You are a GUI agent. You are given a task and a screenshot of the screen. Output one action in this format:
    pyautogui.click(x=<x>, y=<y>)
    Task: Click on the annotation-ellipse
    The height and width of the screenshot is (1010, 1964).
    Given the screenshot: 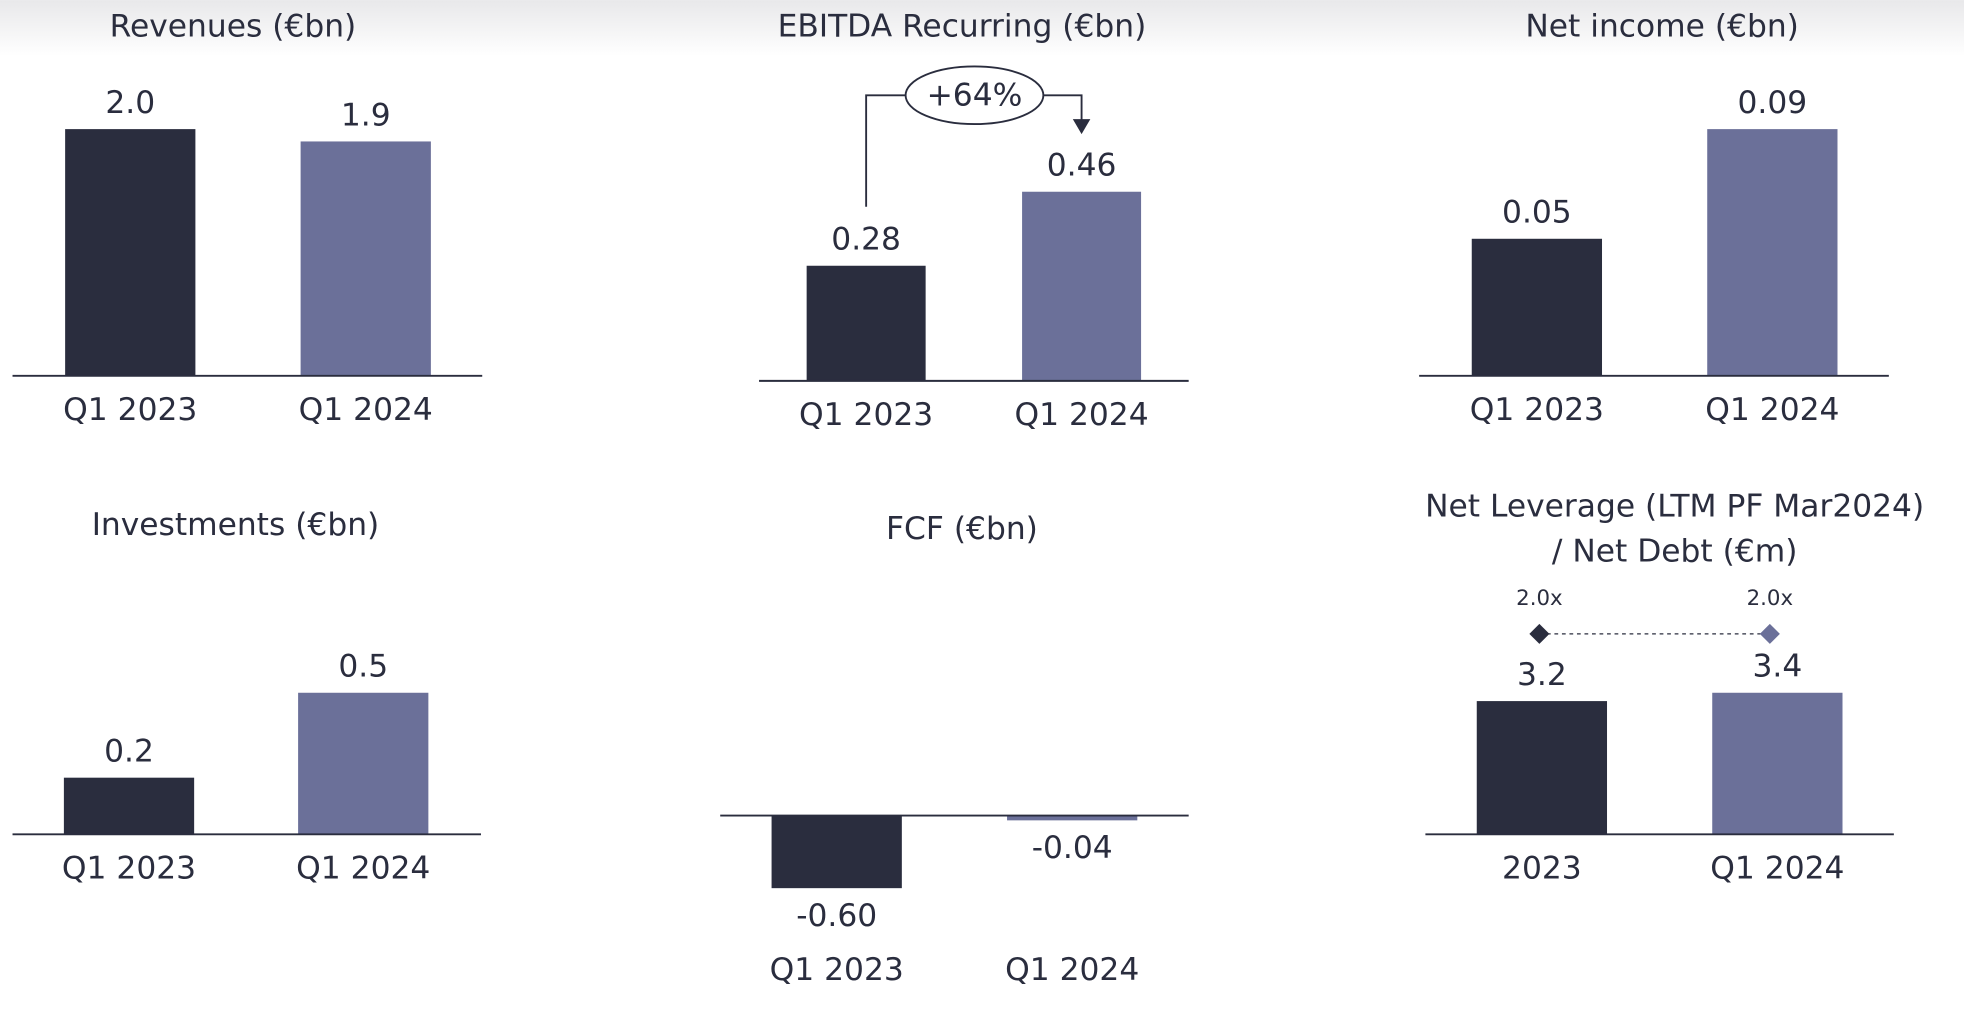 What is the action you would take?
    pyautogui.click(x=974, y=95)
    